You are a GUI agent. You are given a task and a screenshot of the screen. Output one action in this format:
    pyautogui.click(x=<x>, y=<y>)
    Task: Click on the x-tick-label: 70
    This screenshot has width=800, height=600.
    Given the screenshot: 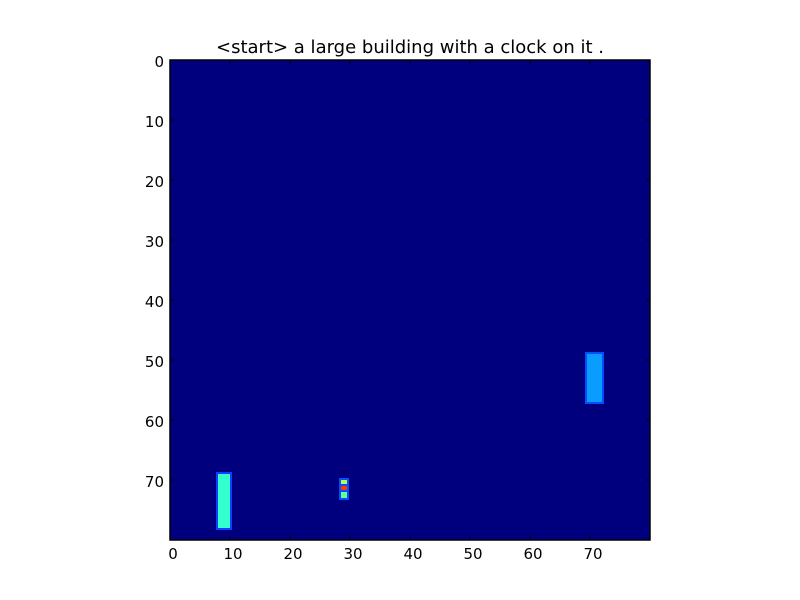 What is the action you would take?
    pyautogui.click(x=592, y=554)
    